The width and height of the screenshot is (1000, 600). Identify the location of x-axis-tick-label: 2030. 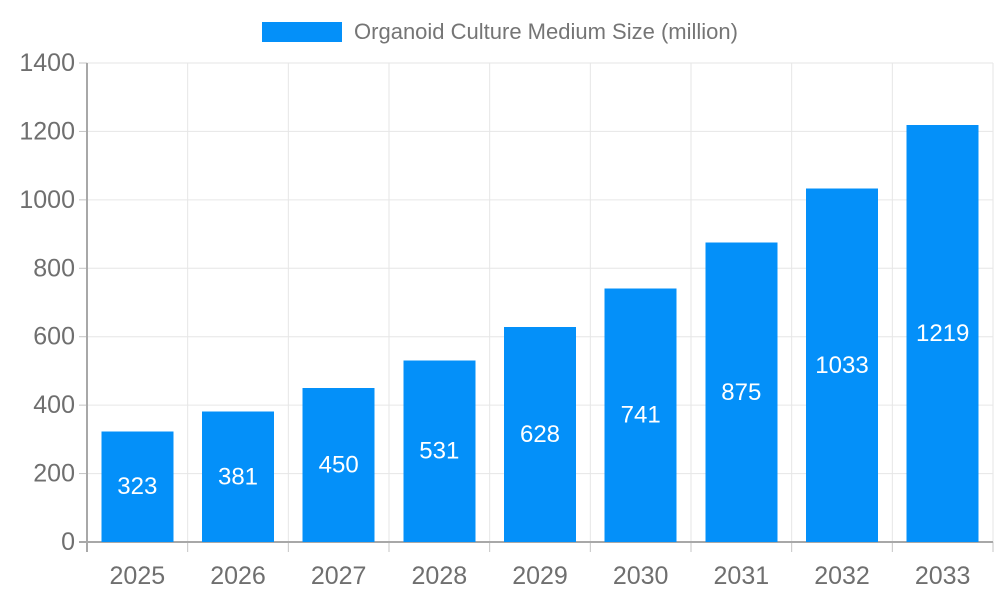
(641, 576).